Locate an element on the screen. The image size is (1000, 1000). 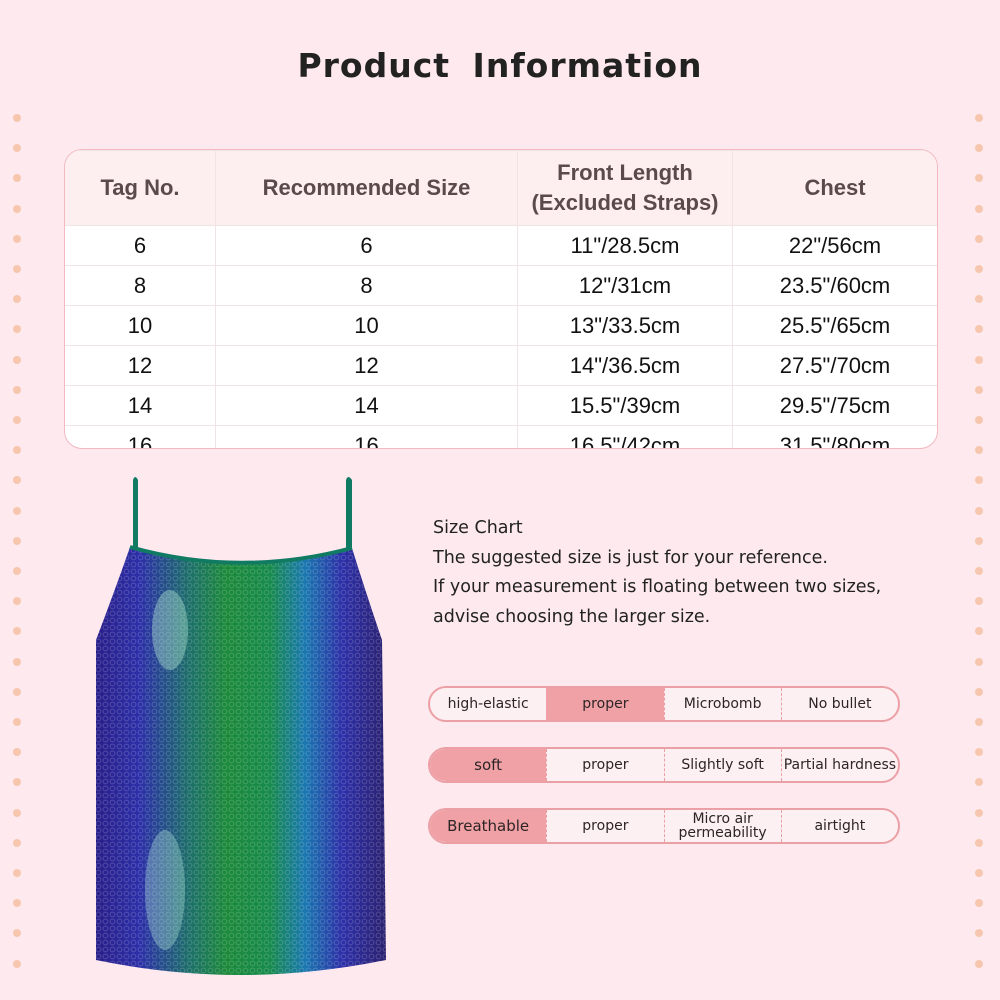
header-front-length: Front Length (Excluded Straps) is located at coordinates (625, 188).